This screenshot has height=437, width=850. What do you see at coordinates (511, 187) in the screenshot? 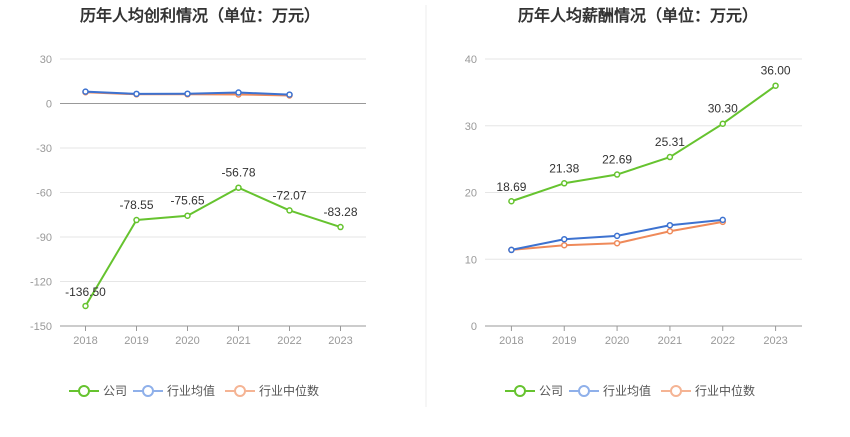
I see `data-label: 18.69` at bounding box center [511, 187].